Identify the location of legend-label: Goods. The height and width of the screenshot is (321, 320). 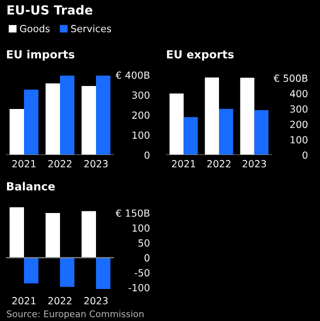
(35, 28).